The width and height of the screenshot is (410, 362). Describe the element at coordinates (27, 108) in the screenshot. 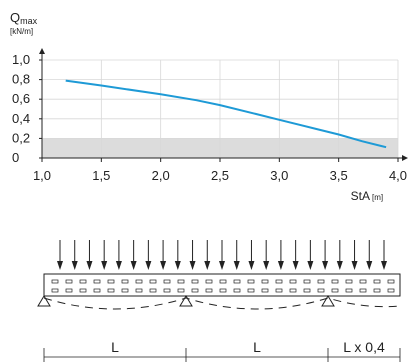

I see `y-ticks: 0 0,2 0,4 0,6 0,8 1,0` at that location.